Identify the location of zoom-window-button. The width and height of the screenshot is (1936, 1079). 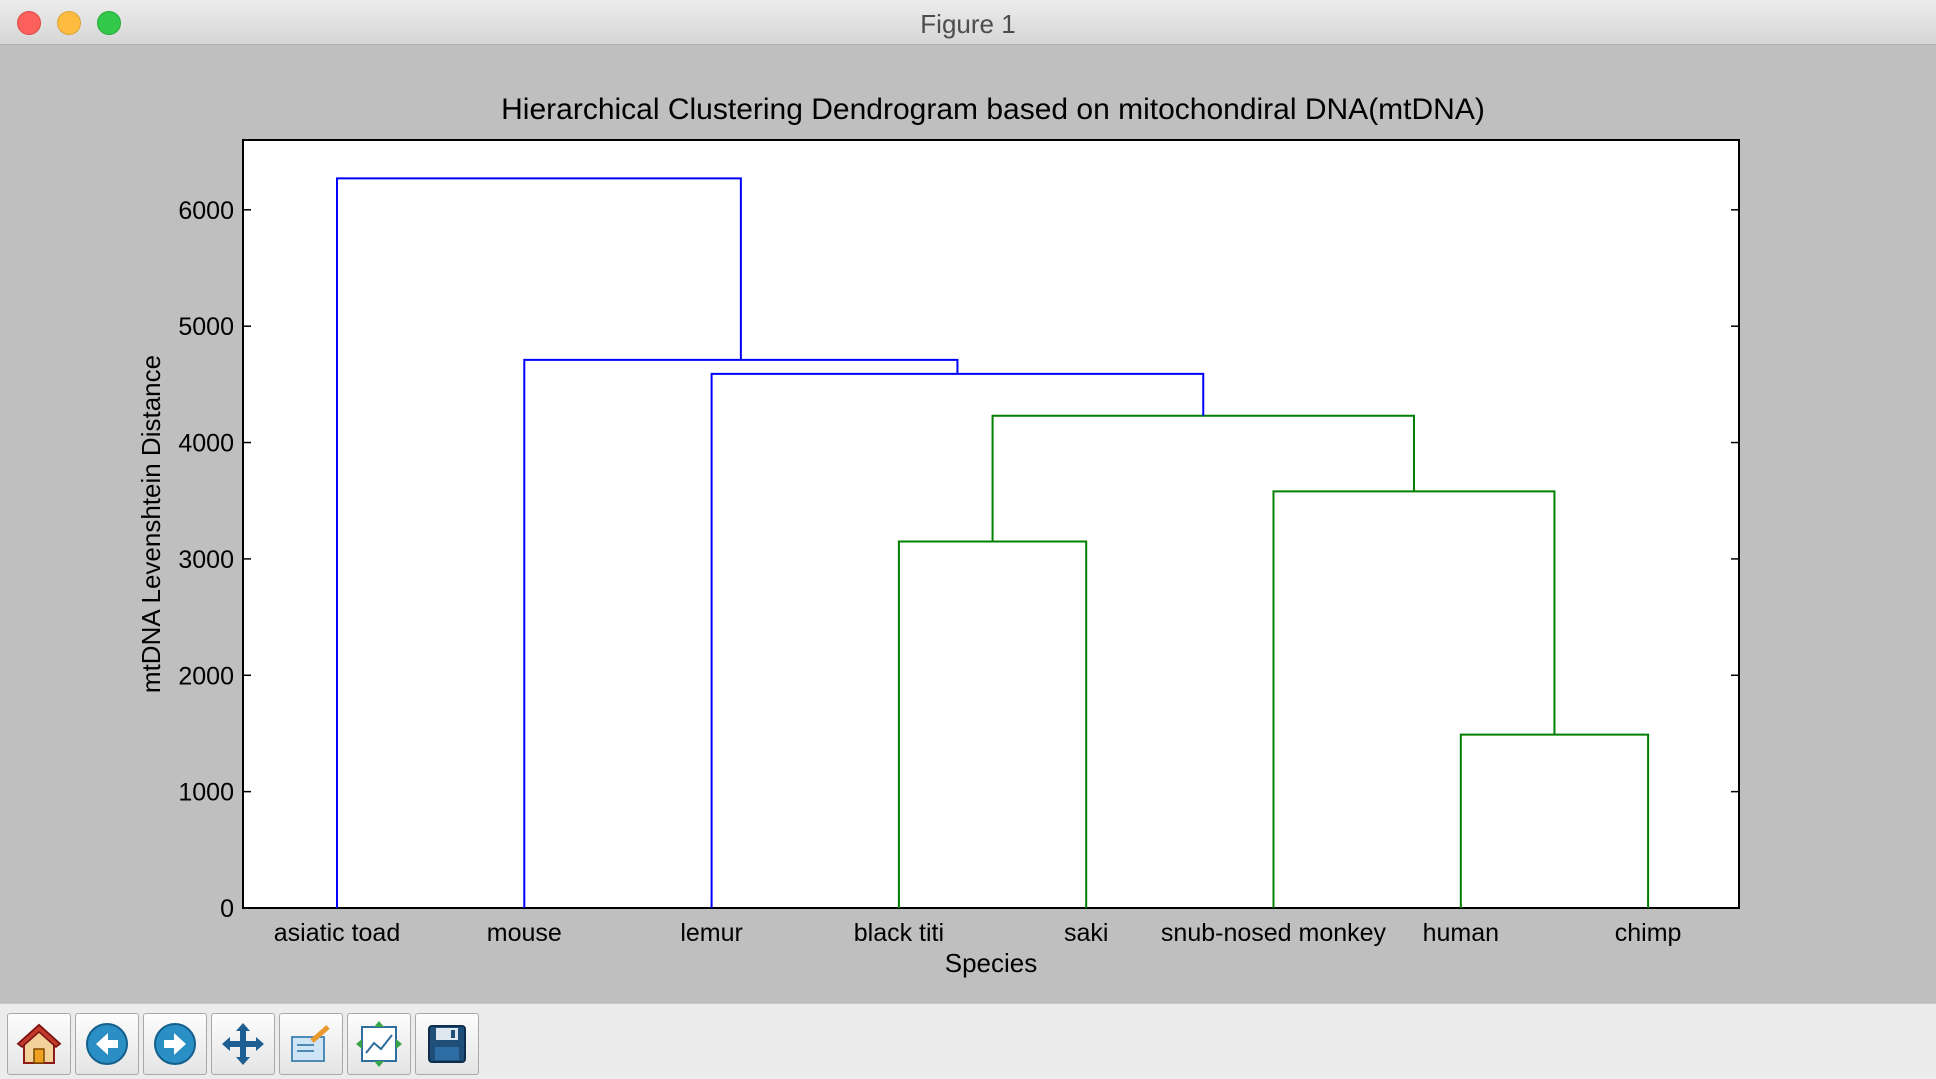
(109, 23).